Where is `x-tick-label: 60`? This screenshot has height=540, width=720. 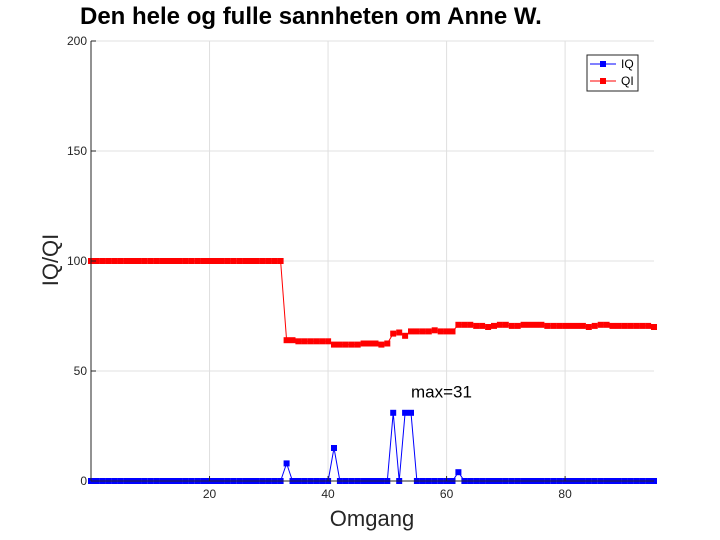 x-tick-label: 60 is located at coordinates (447, 494).